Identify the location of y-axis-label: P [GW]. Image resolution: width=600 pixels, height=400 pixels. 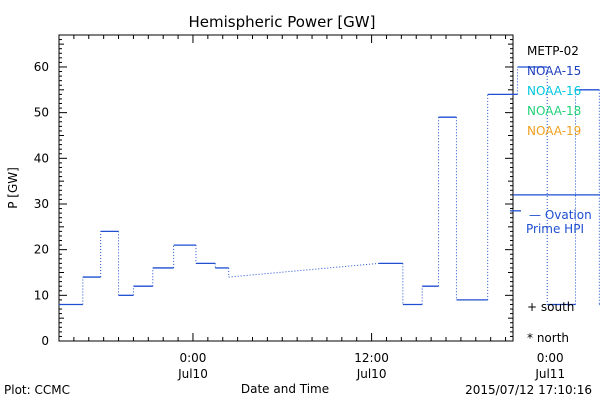
(13, 188).